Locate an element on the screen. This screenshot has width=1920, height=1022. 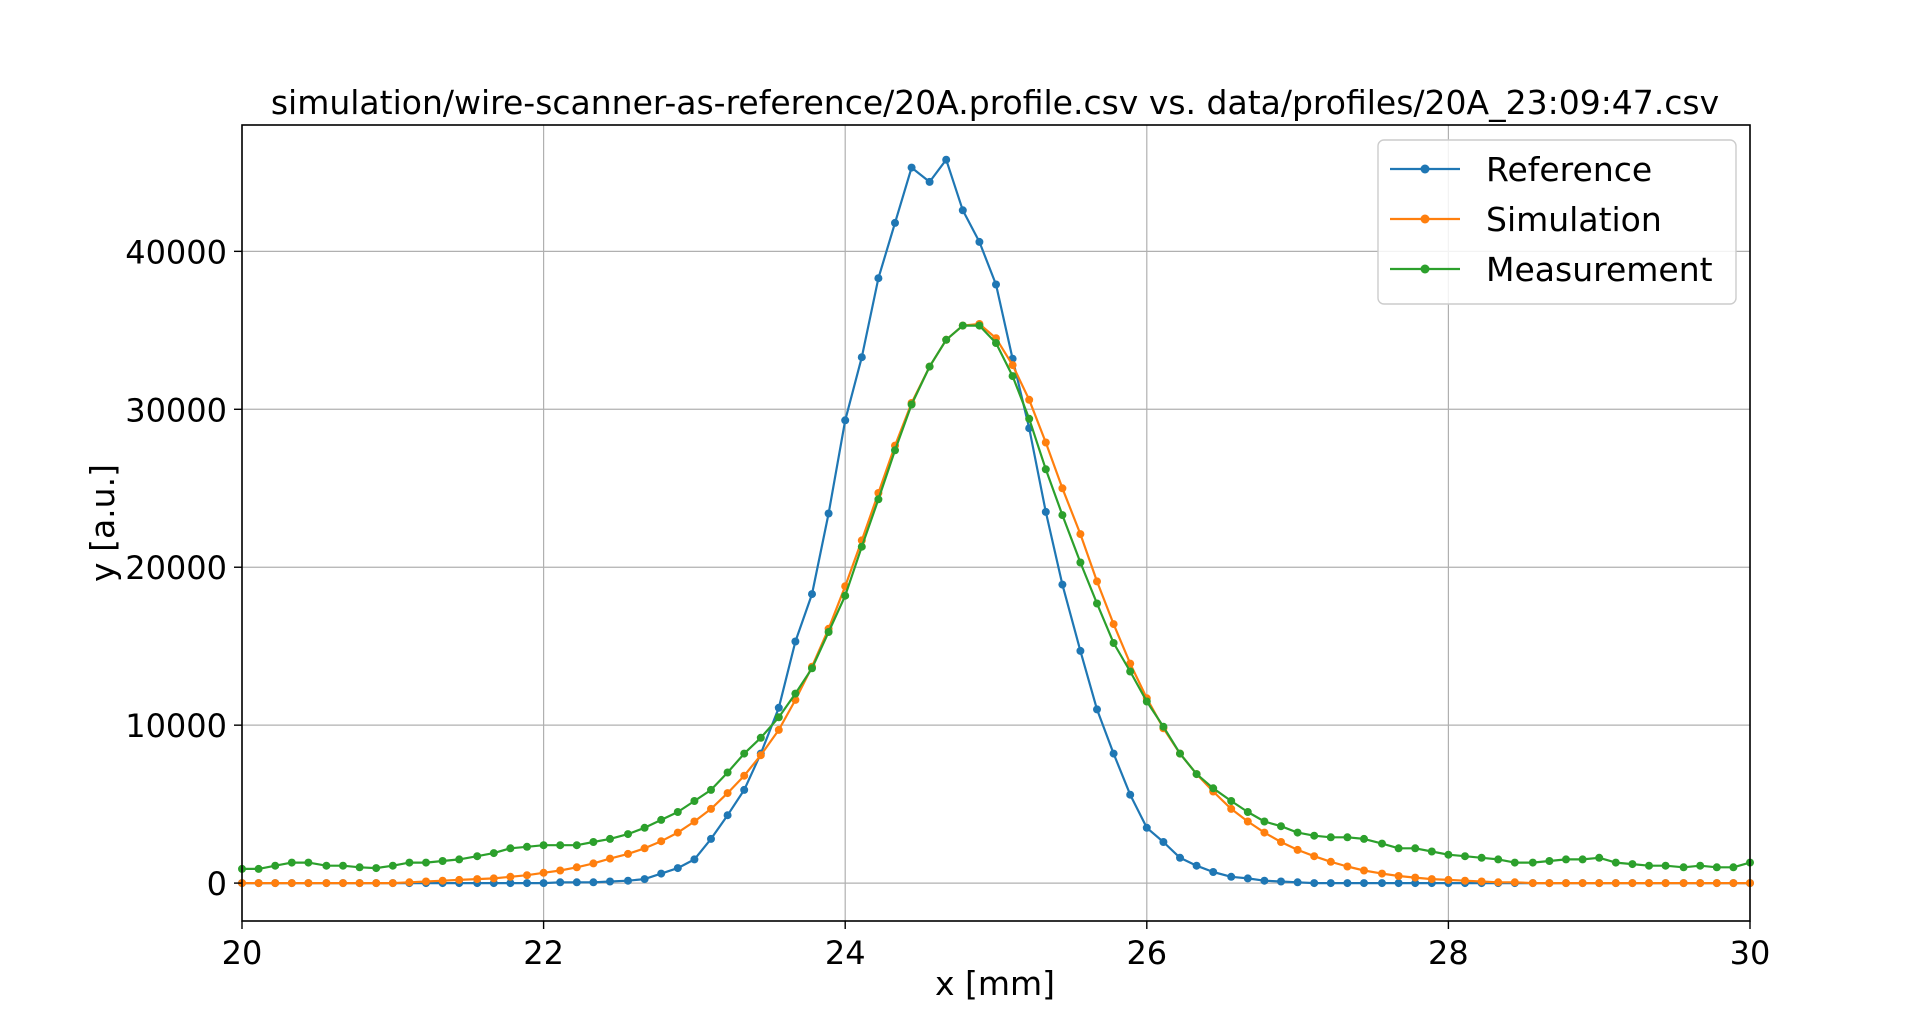
x-axis-label: x [mm] is located at coordinates (995, 983).